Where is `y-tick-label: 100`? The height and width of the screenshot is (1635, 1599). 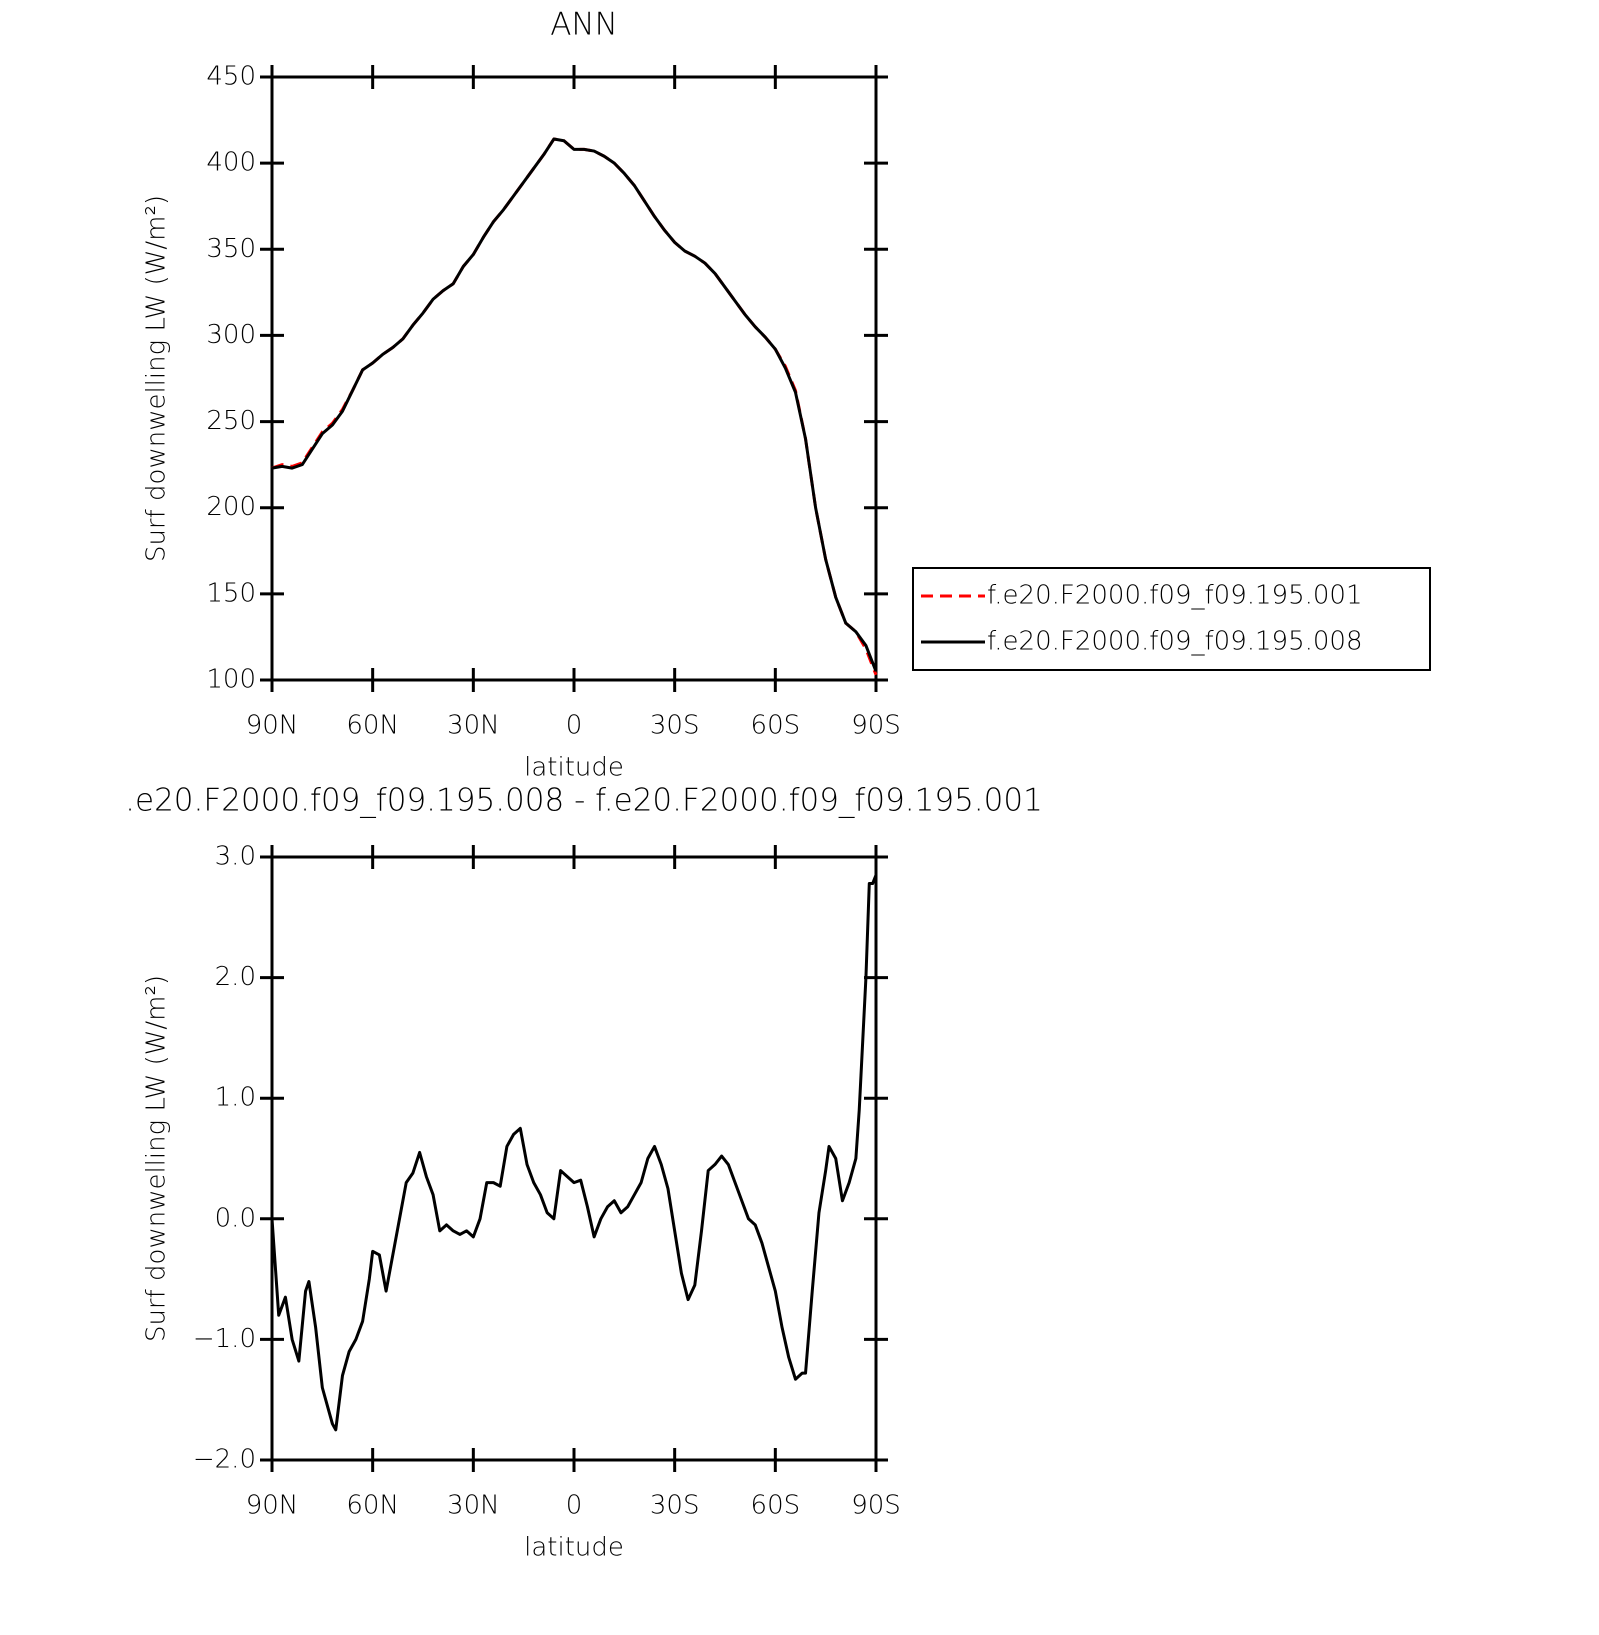
y-tick-label: 100 is located at coordinates (231, 680).